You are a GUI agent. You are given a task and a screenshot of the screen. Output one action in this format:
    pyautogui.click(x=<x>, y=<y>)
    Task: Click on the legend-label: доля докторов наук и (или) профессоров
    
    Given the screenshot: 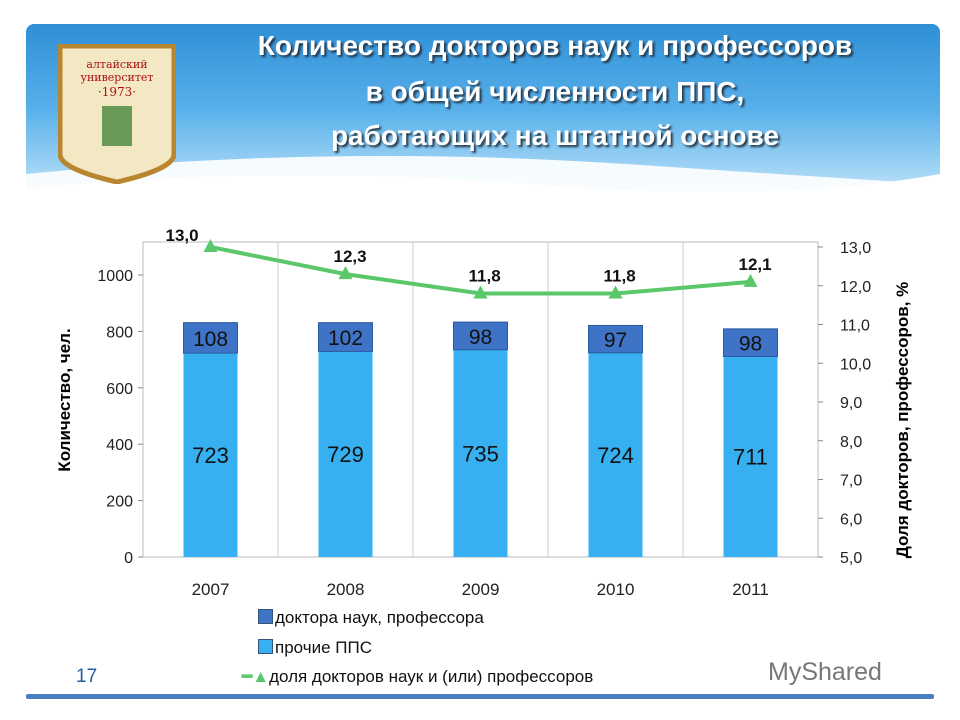 What is the action you would take?
    pyautogui.click(x=431, y=676)
    